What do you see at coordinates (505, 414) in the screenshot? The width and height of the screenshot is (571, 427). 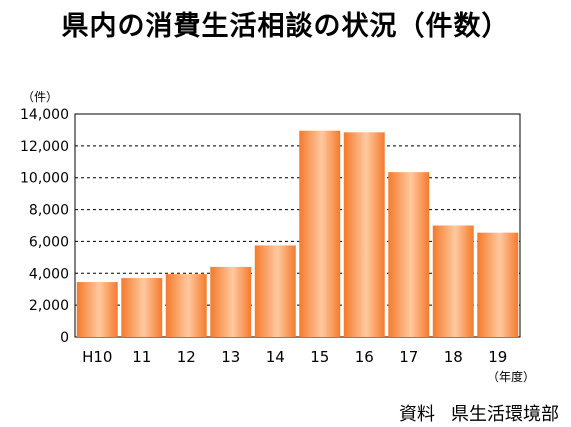 I see `source-name: 県生活環境部` at bounding box center [505, 414].